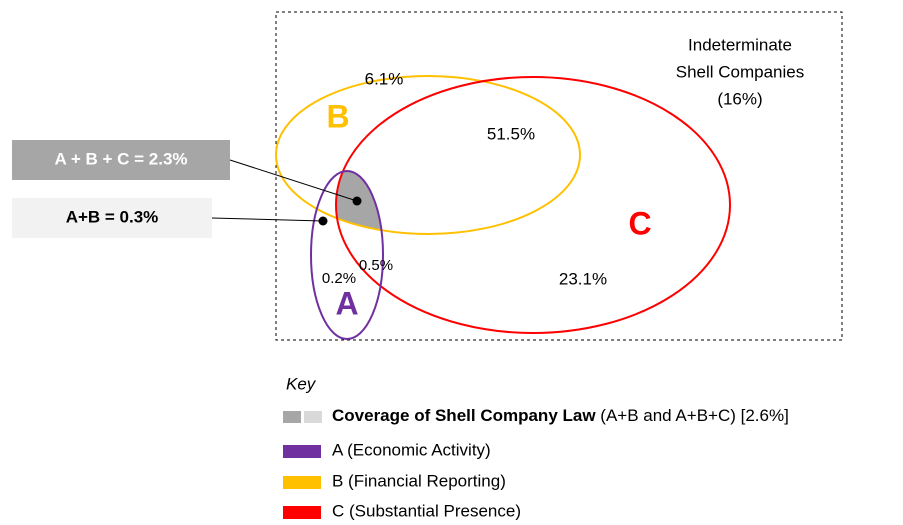 The image size is (903, 525). I want to click on label-c: C, so click(639, 223).